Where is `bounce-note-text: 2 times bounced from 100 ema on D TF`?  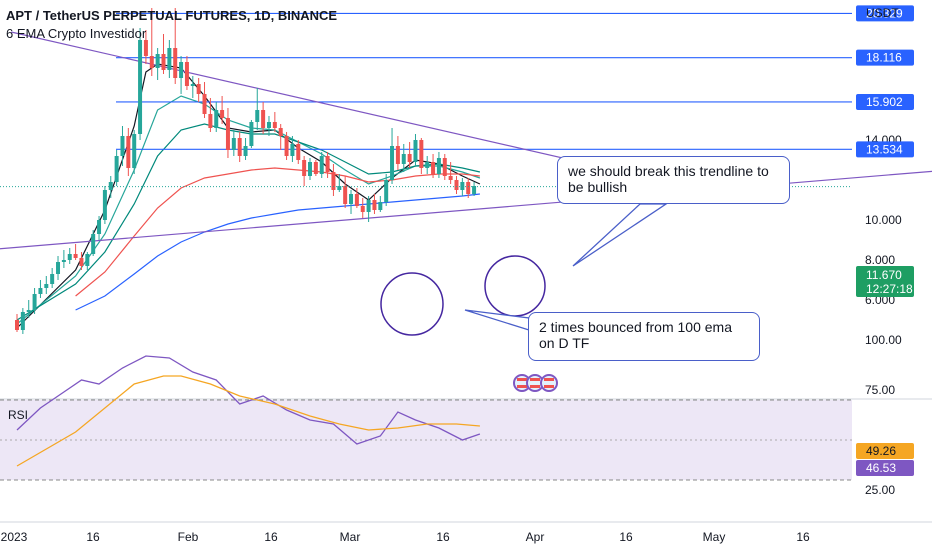 bounce-note-text: 2 times bounced from 100 ema on D TF is located at coordinates (635, 335).